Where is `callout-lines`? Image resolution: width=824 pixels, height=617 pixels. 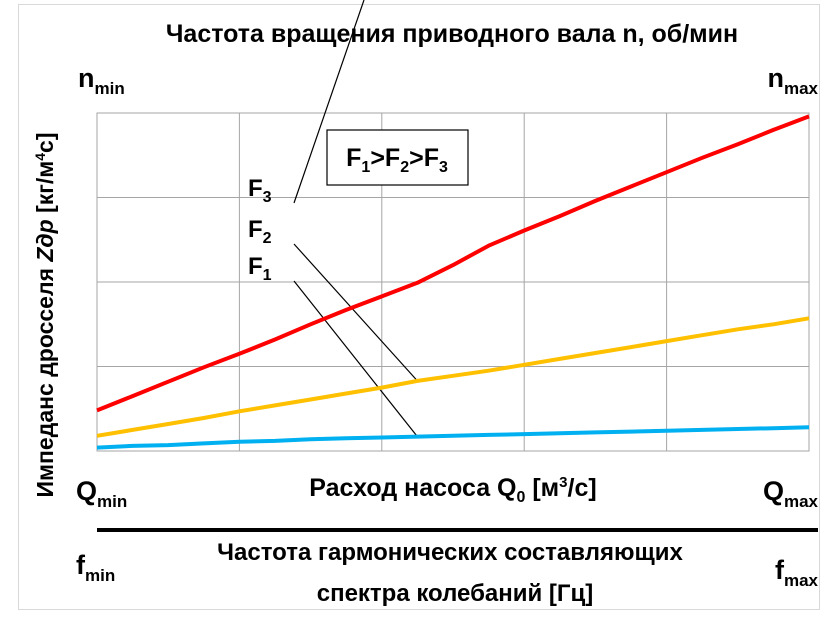 callout-lines is located at coordinates (355, 219).